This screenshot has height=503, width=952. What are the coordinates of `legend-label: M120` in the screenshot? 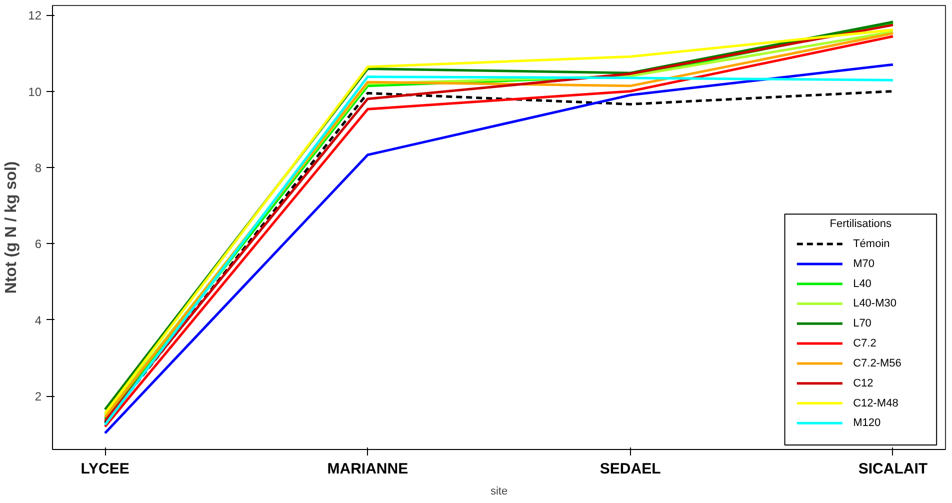 It's located at (867, 423).